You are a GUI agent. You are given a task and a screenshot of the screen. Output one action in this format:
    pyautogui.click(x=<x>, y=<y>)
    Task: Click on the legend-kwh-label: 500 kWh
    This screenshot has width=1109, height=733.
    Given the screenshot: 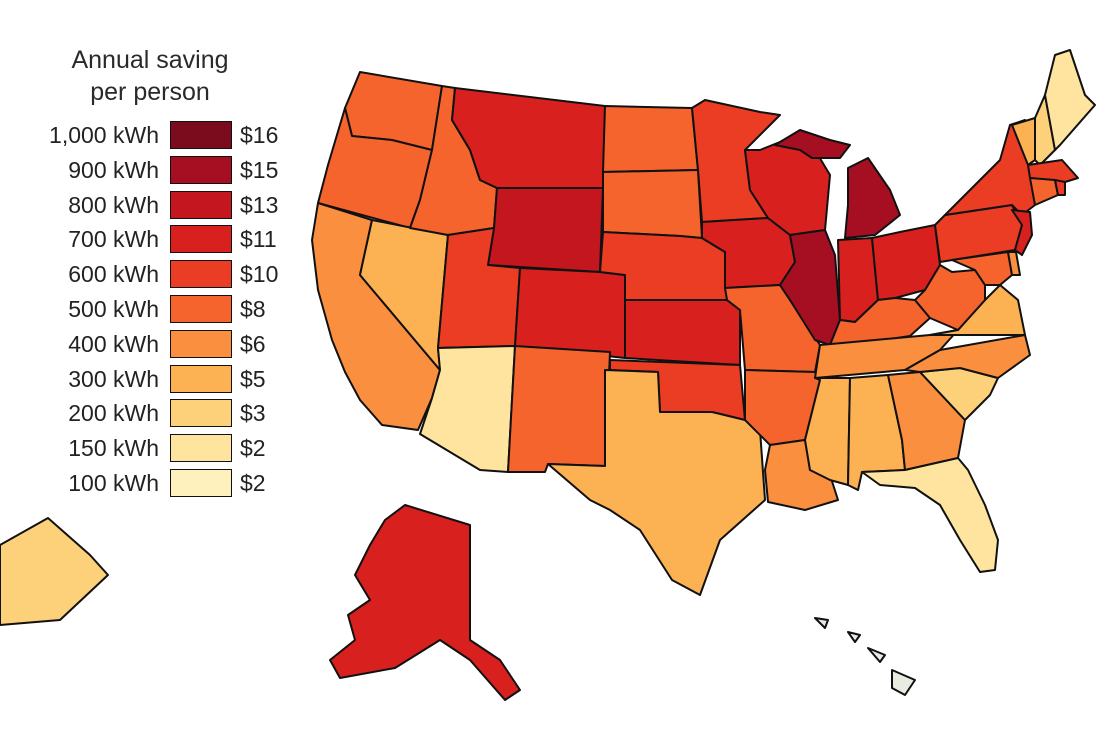 What is the action you would take?
    pyautogui.click(x=113, y=309)
    